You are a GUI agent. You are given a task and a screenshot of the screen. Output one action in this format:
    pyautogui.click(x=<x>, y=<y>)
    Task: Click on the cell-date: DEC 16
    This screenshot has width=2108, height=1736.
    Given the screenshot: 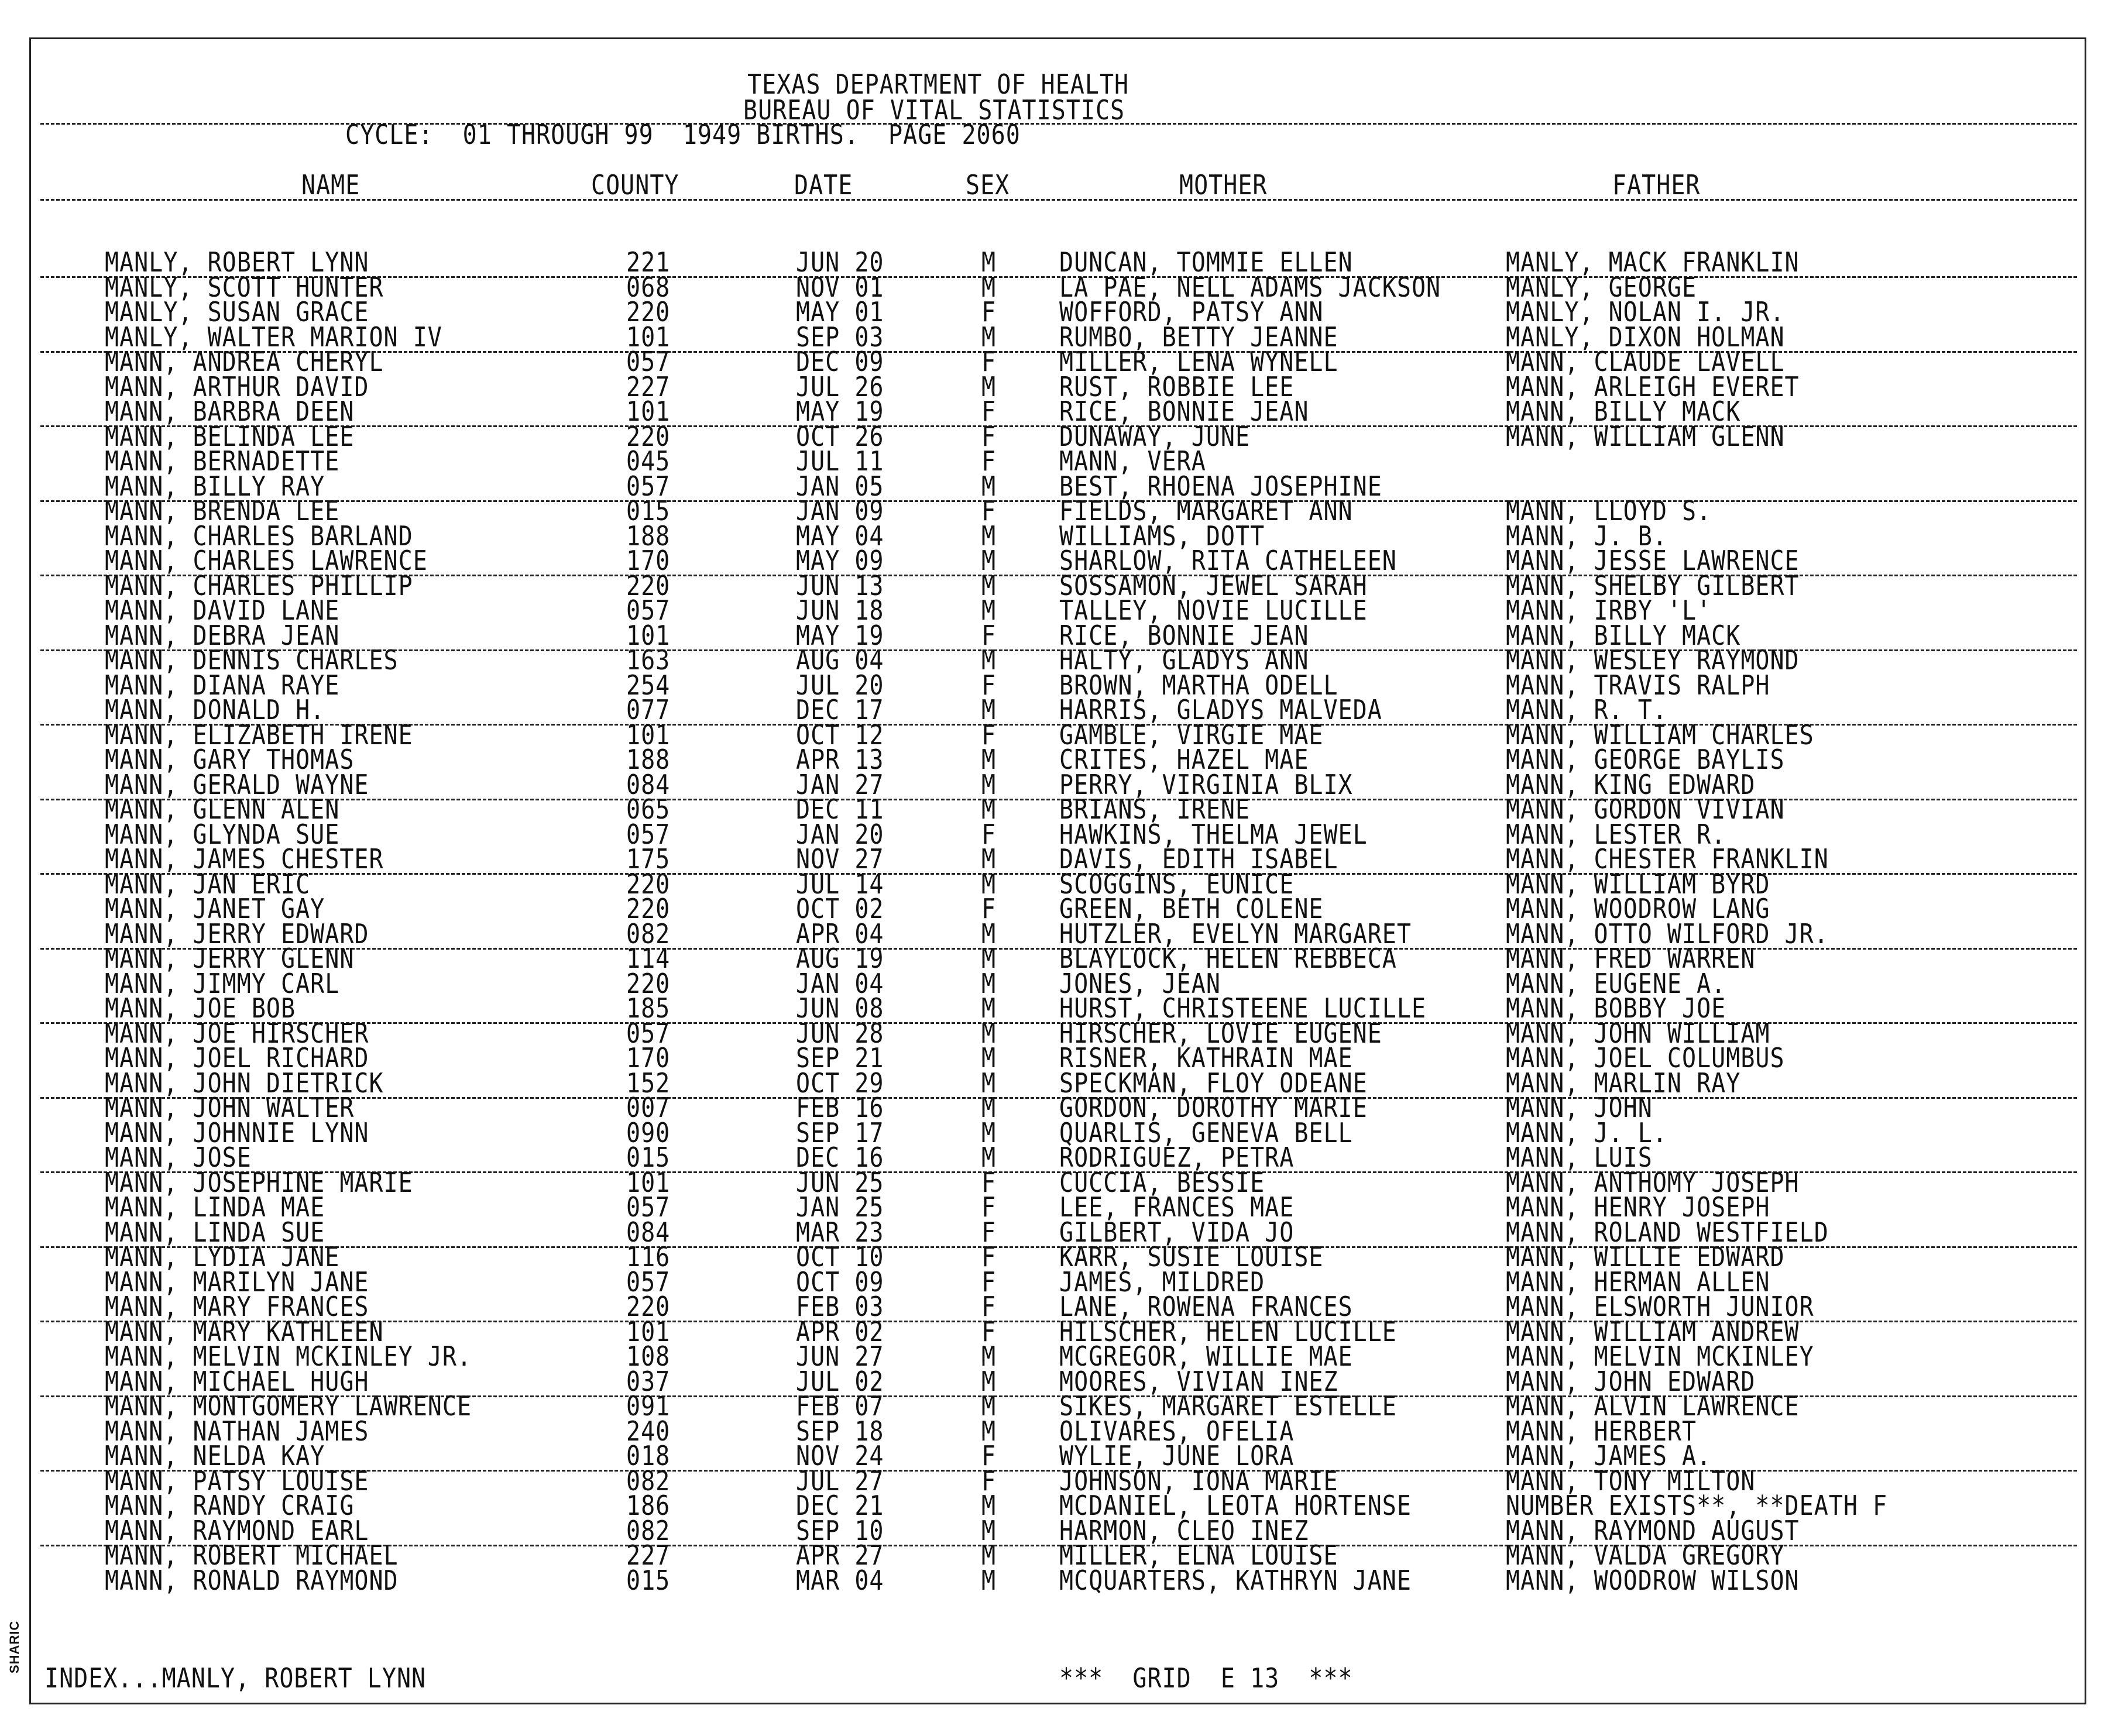 What is the action you would take?
    pyautogui.click(x=840, y=1158)
    